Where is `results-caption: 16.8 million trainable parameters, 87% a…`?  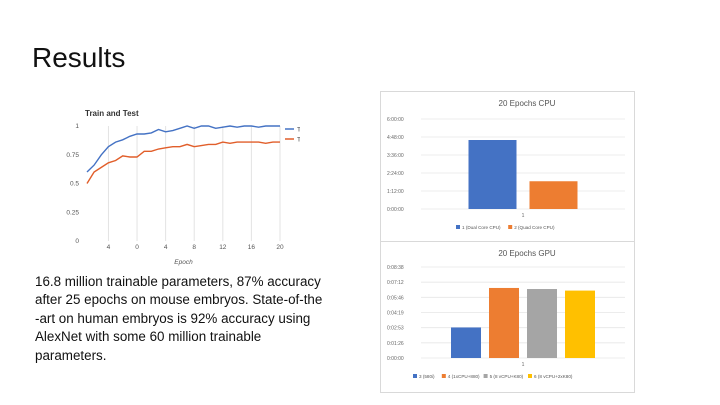
results-caption: 16.8 million trainable parameters, 87% a… is located at coordinates (179, 318).